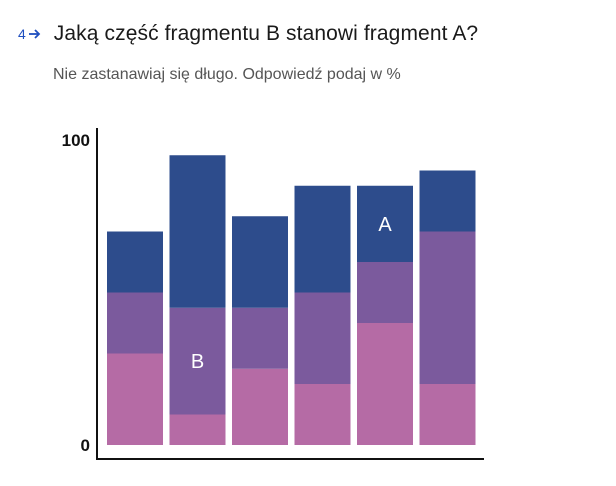  Describe the element at coordinates (22, 34) in the screenshot. I see `question-number: 4` at that location.